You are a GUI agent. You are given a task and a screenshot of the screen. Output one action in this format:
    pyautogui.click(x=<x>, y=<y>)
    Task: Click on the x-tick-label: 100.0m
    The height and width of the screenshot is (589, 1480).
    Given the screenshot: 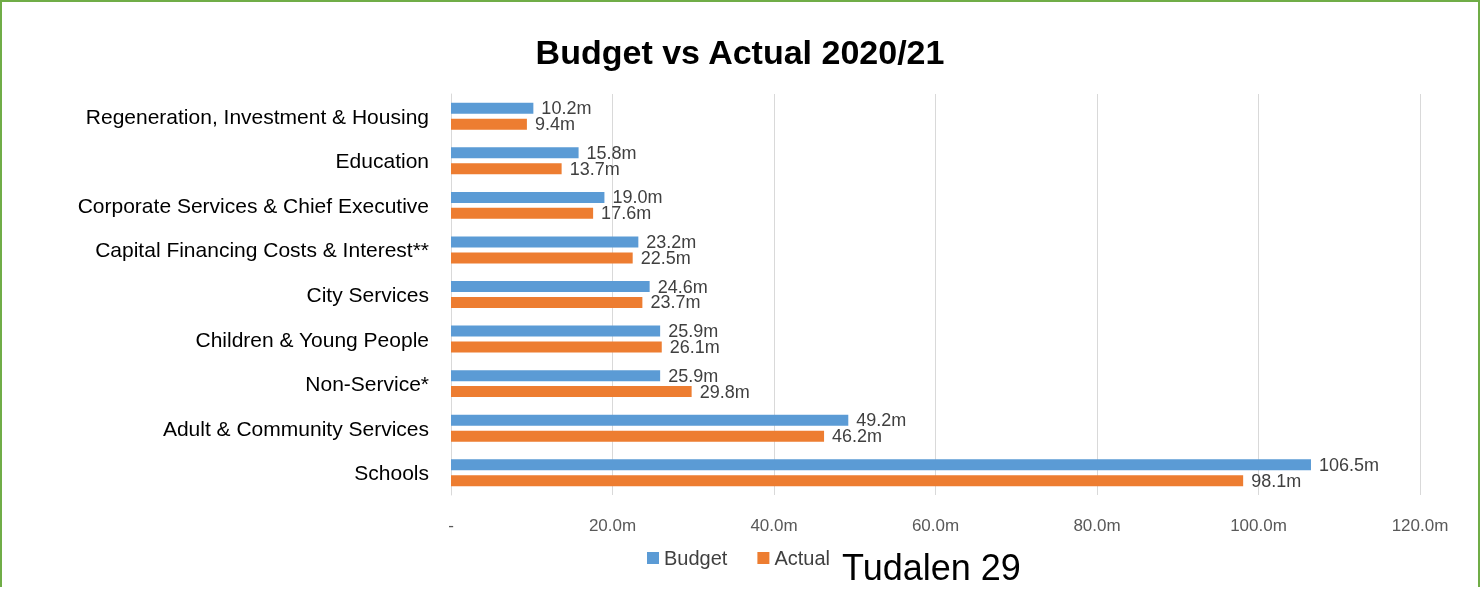 What is the action you would take?
    pyautogui.click(x=1258, y=525)
    